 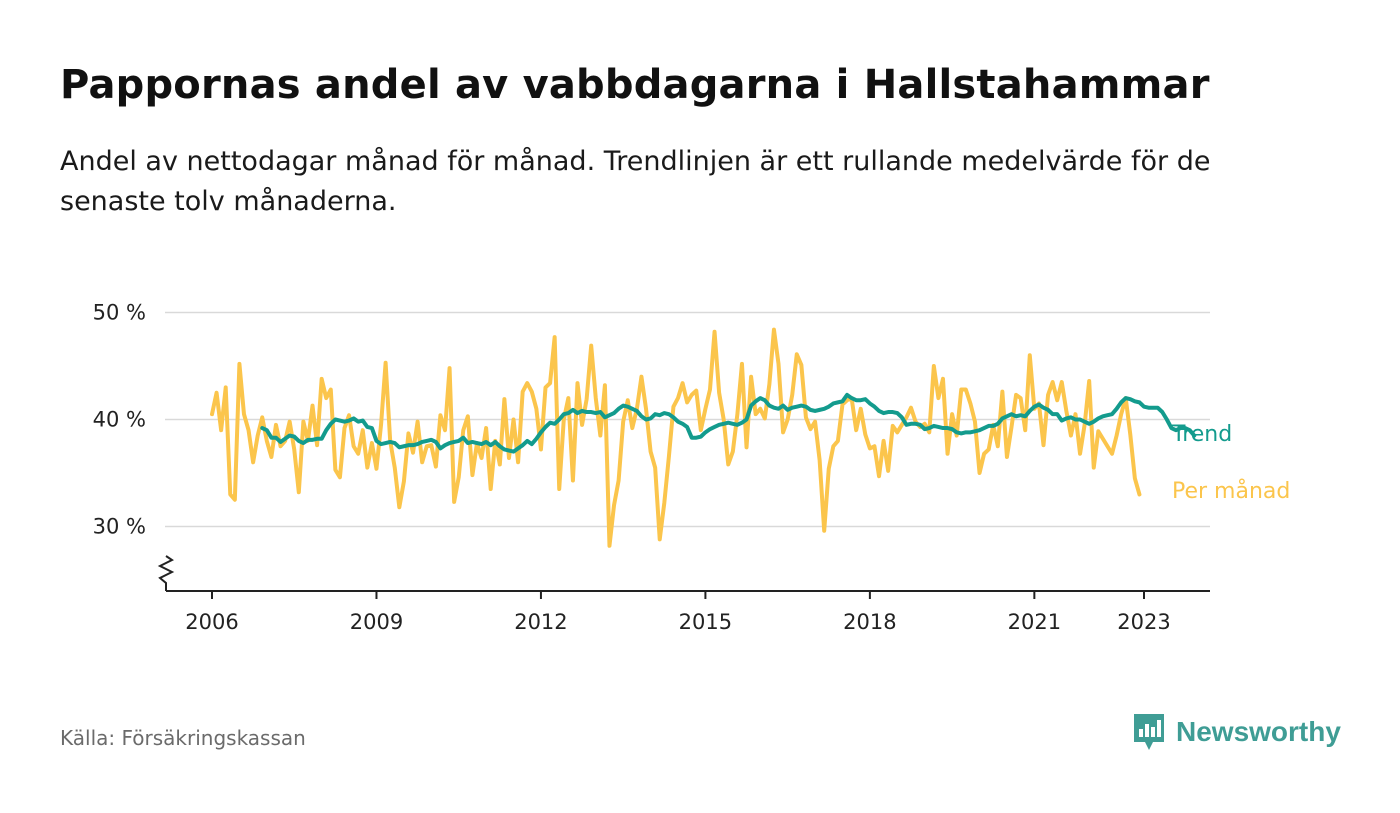 I want to click on y-axis-break-icon, so click(x=166, y=573).